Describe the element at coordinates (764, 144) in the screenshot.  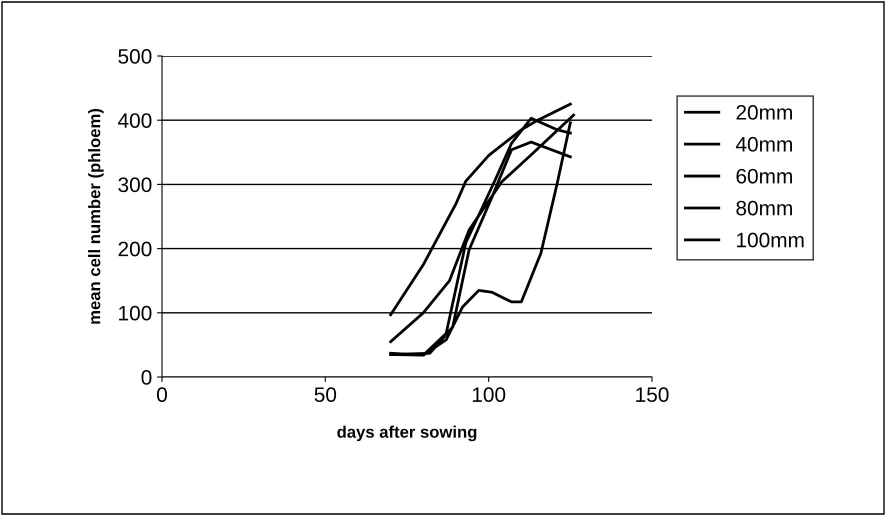
I see `legend-label: 40mm` at that location.